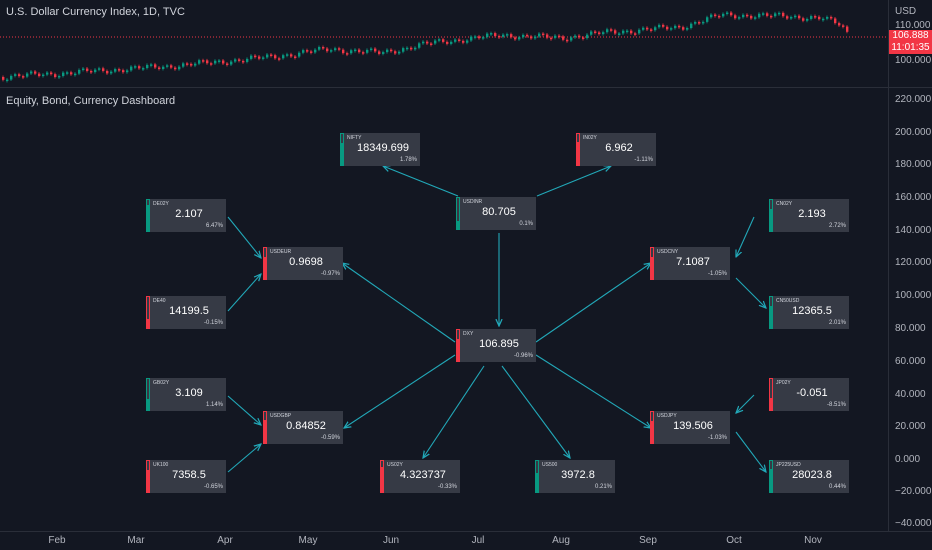  I want to click on price-tick: 100.000, so click(913, 60).